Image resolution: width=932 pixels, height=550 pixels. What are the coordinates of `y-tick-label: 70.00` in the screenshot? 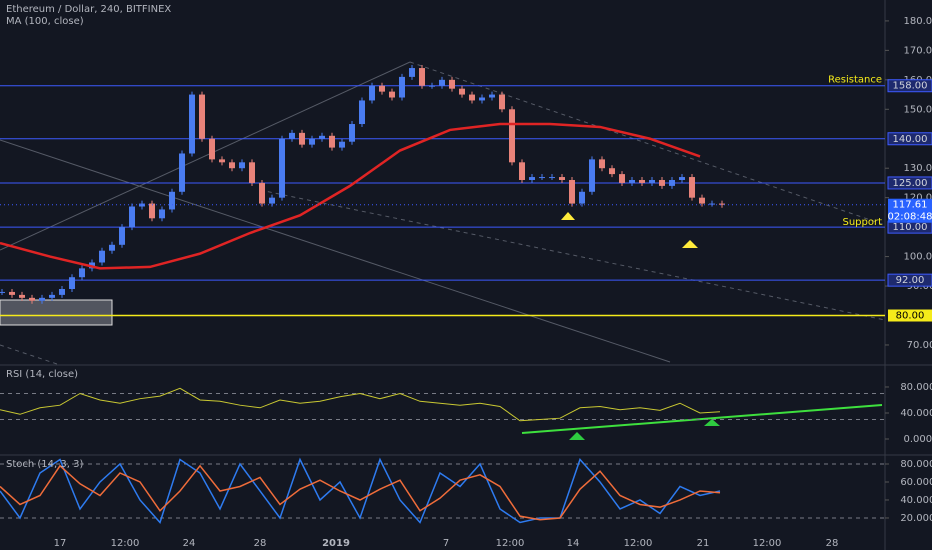 It's located at (919, 345).